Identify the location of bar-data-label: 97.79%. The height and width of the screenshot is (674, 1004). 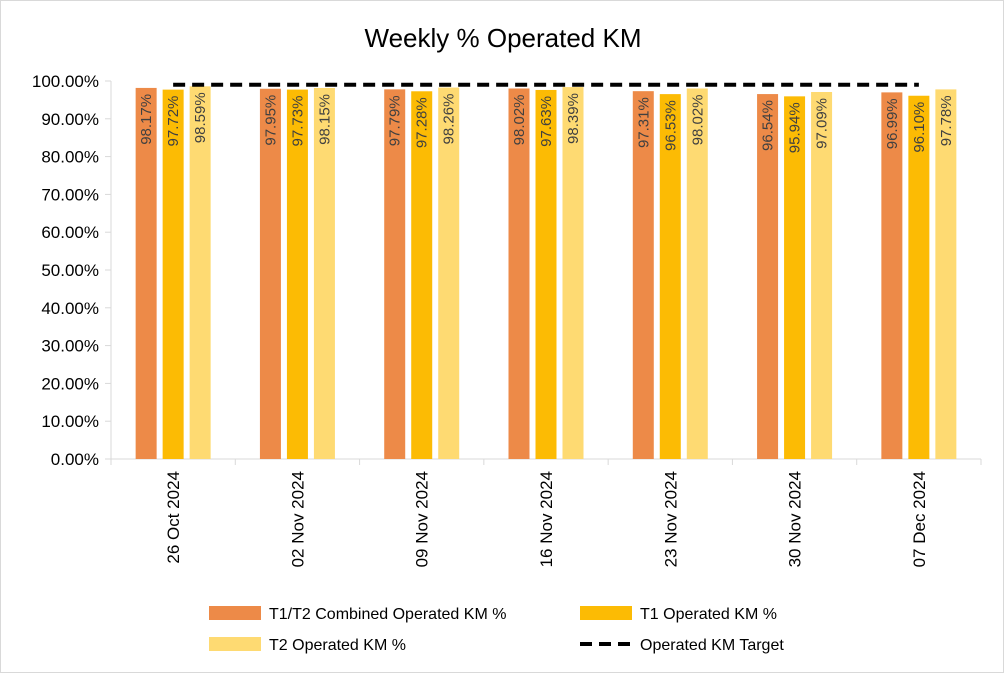
(395, 120).